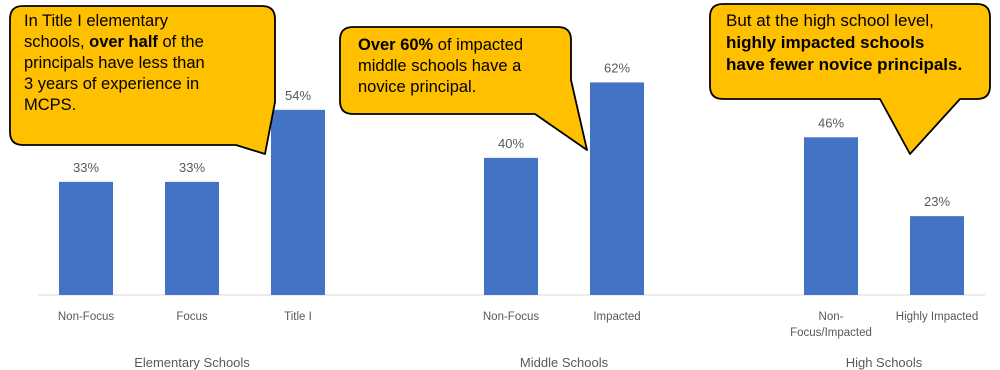 The width and height of the screenshot is (1000, 370). What do you see at coordinates (884, 362) in the screenshot?
I see `group-label: High Schools` at bounding box center [884, 362].